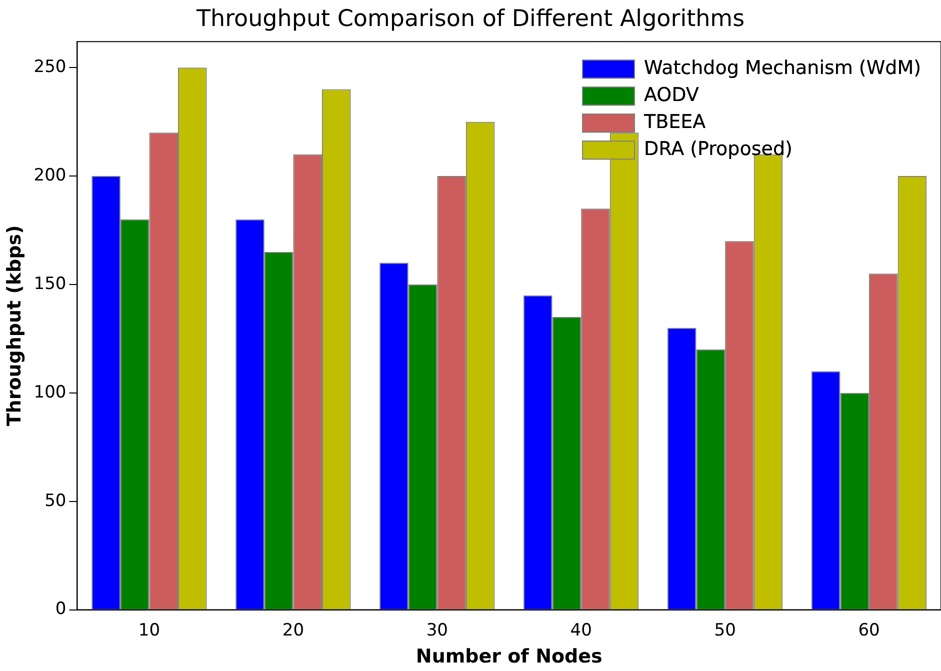 Image resolution: width=941 pixels, height=671 pixels. I want to click on x-tick-label: 50, so click(725, 630).